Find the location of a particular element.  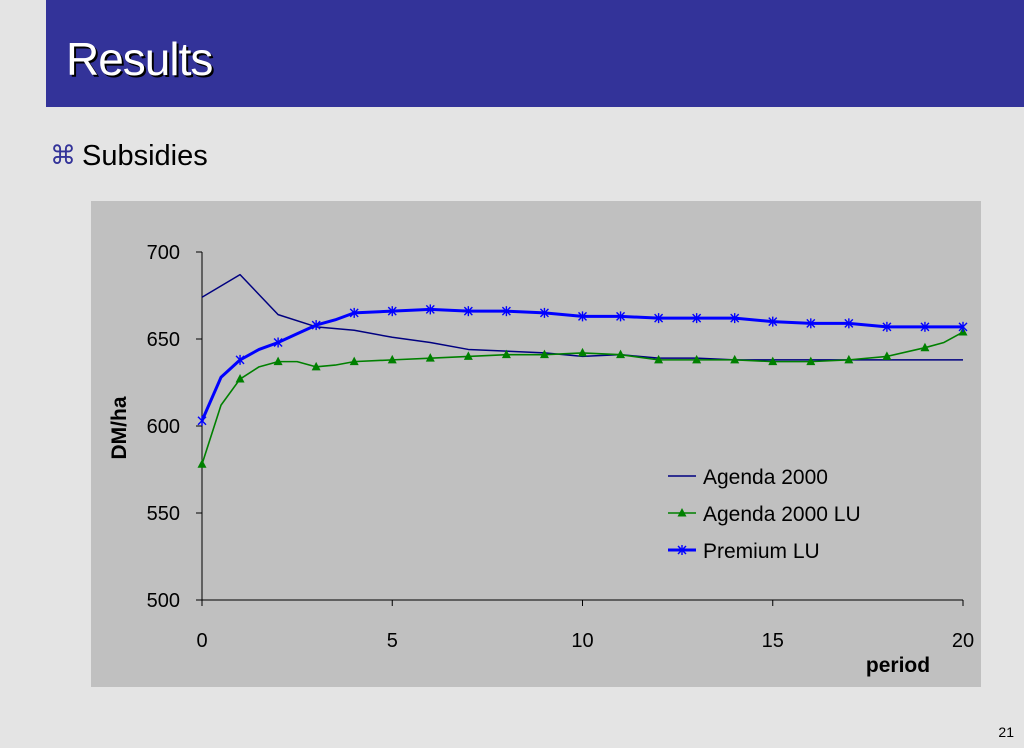

bullet-text: Subsidies is located at coordinates (145, 155).